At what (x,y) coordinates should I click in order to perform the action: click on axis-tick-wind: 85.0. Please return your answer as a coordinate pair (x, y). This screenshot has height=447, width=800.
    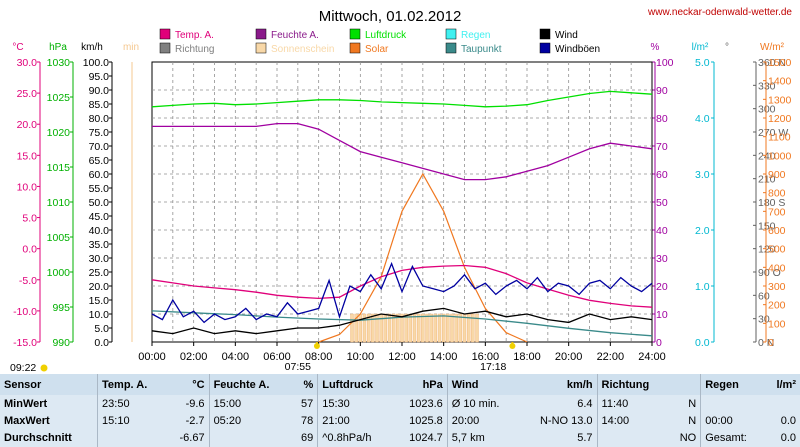
    Looking at the image, I should click on (99, 105).